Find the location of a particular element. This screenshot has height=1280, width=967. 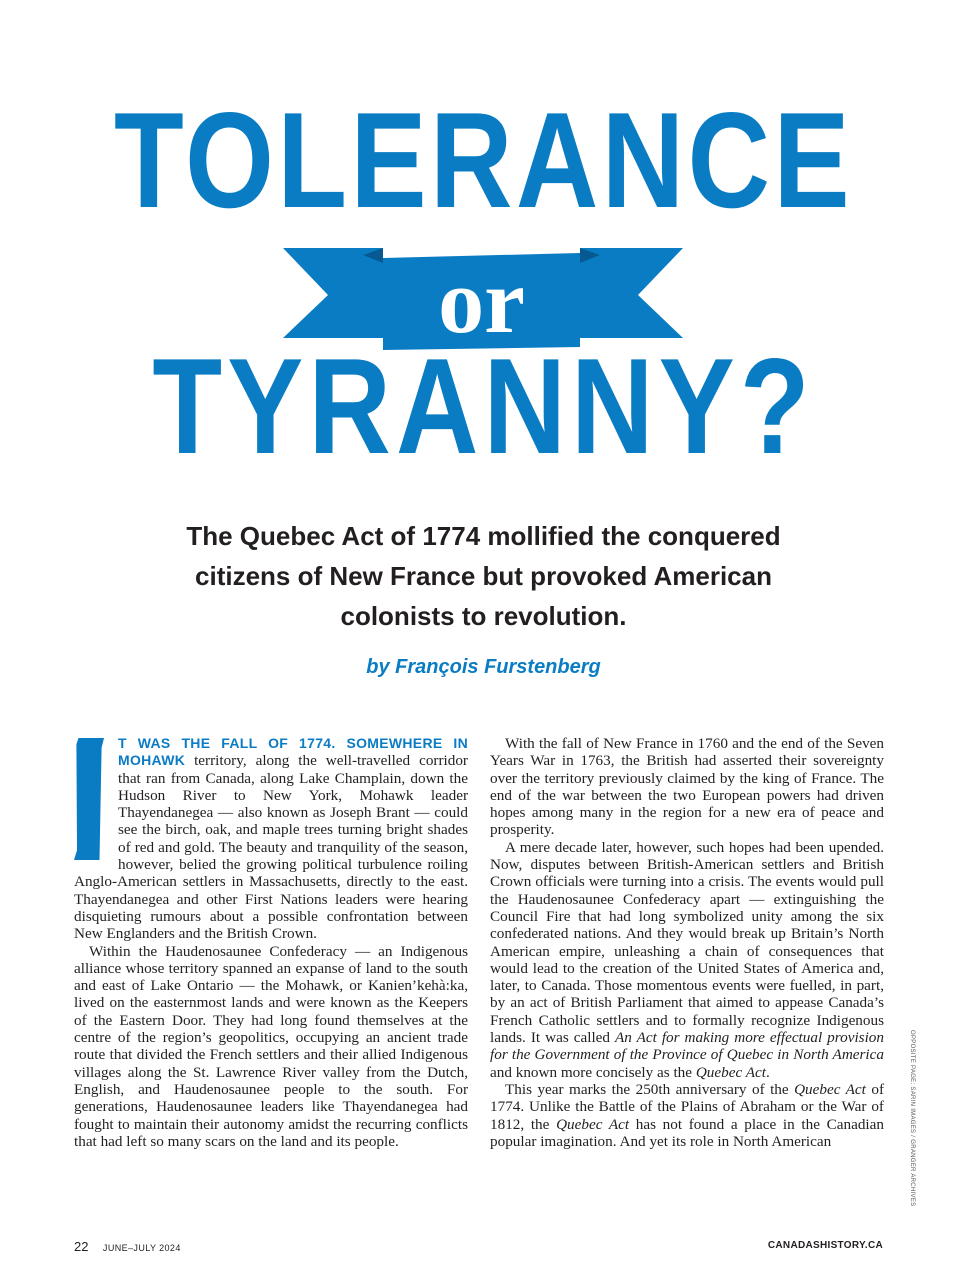

website-link: CANADASHISTORY.CA is located at coordinates (825, 1245).